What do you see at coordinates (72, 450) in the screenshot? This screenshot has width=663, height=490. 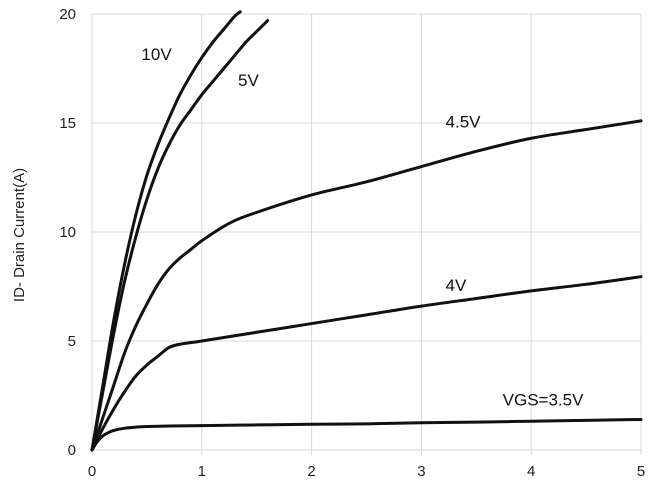 I see `y-tick-label: 0` at bounding box center [72, 450].